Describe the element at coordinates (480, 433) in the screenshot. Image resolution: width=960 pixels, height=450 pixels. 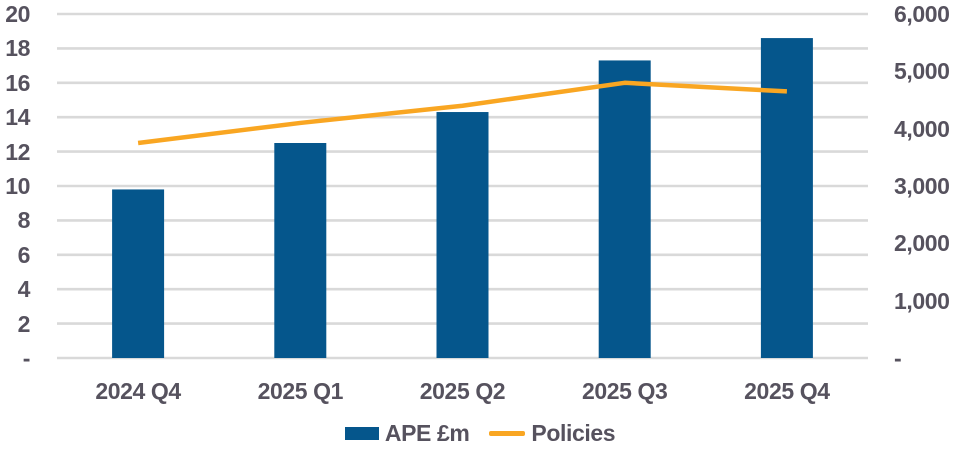
I see `legend: APE £m Policies` at that location.